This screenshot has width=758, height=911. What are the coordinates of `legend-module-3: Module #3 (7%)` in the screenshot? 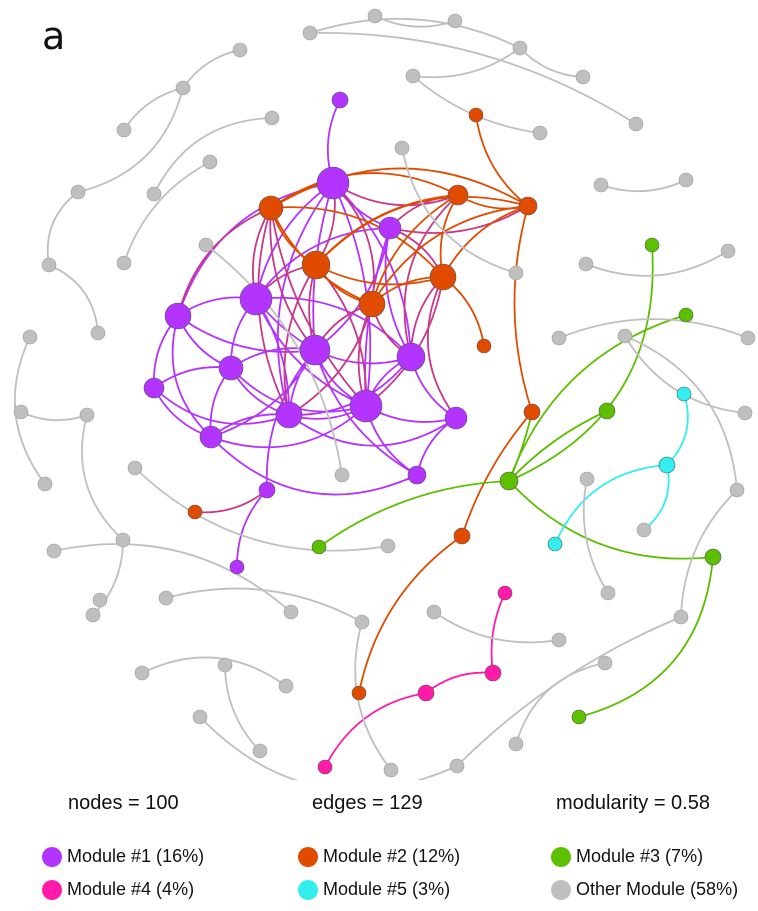 It's located at (627, 856).